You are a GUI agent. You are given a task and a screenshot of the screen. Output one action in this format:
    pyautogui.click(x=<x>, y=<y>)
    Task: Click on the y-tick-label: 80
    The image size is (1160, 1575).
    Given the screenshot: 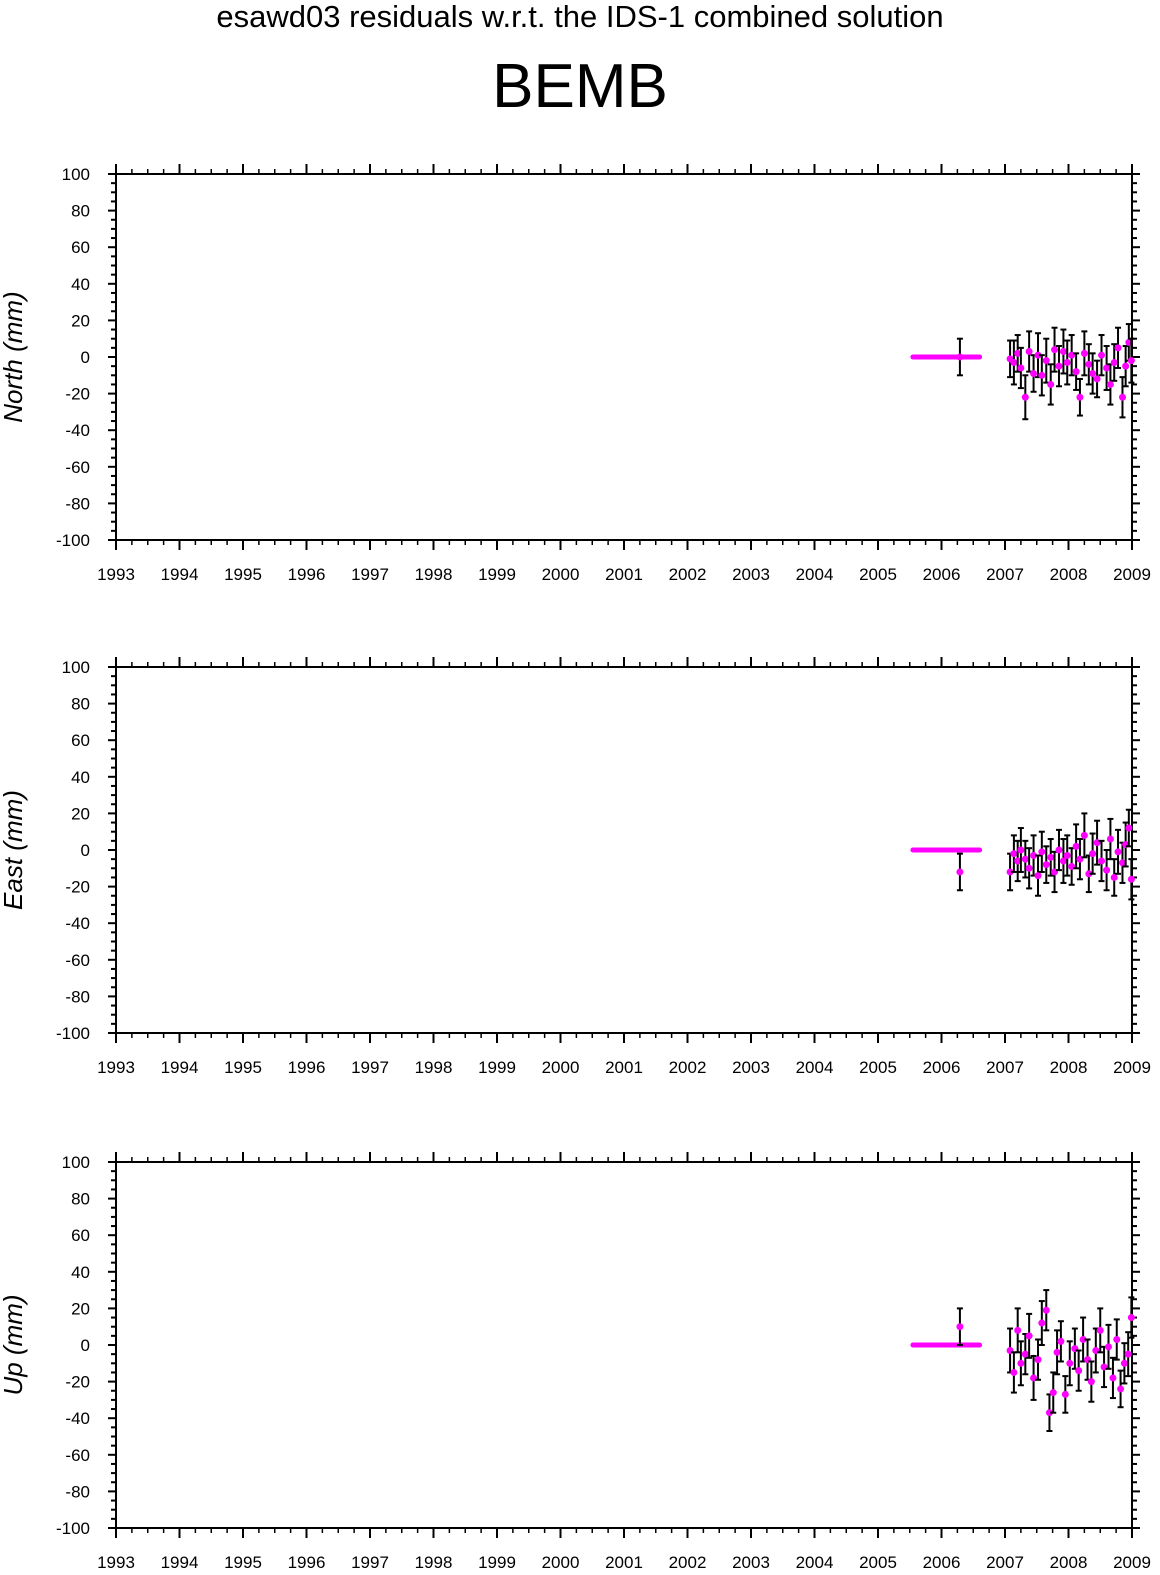 What is the action you would take?
    pyautogui.click(x=80, y=211)
    